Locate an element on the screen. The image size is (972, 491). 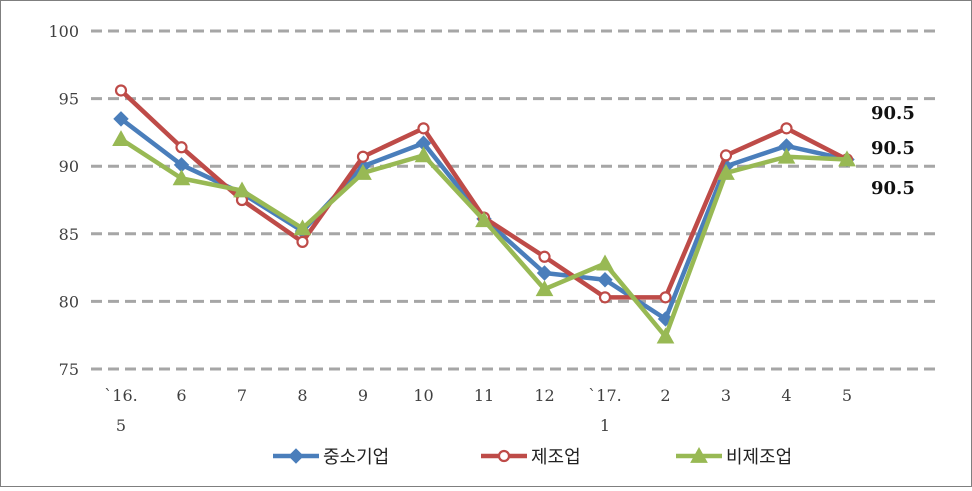
legend-label: 중소기업 is located at coordinates (356, 457).